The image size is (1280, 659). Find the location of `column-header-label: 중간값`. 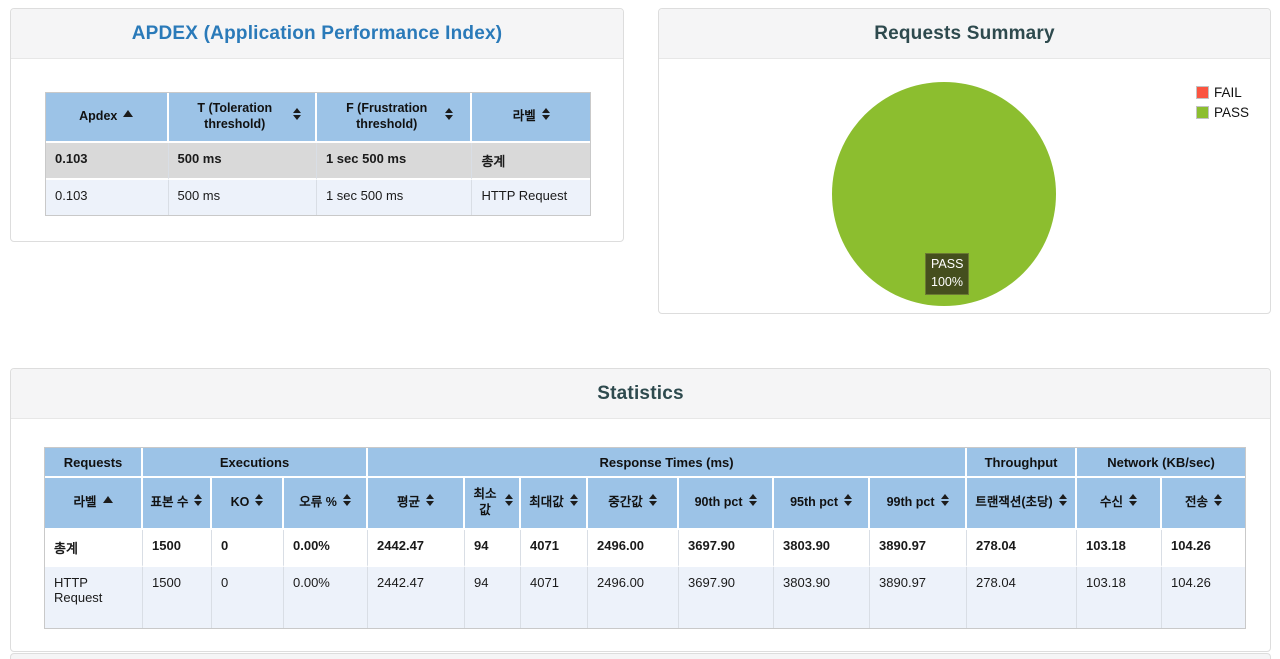

column-header-label: 중간값 is located at coordinates (625, 502).